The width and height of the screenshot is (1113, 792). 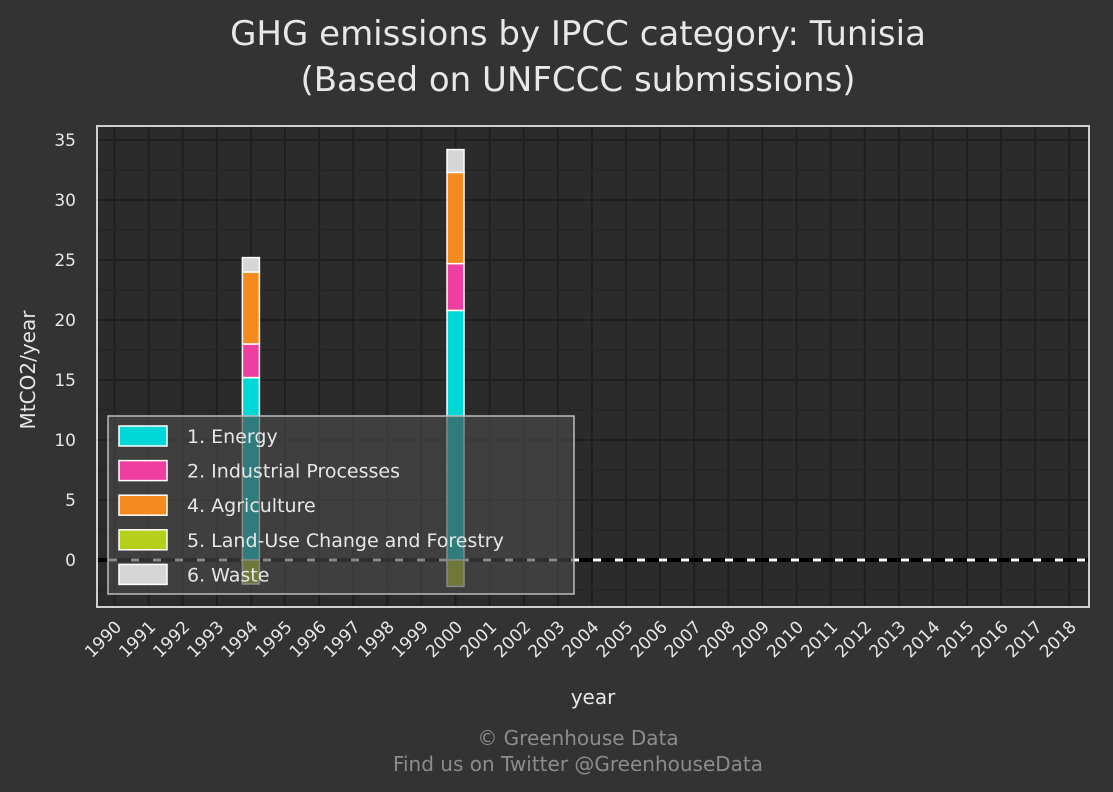 I want to click on x-tick-label: 2008, so click(x=717, y=639).